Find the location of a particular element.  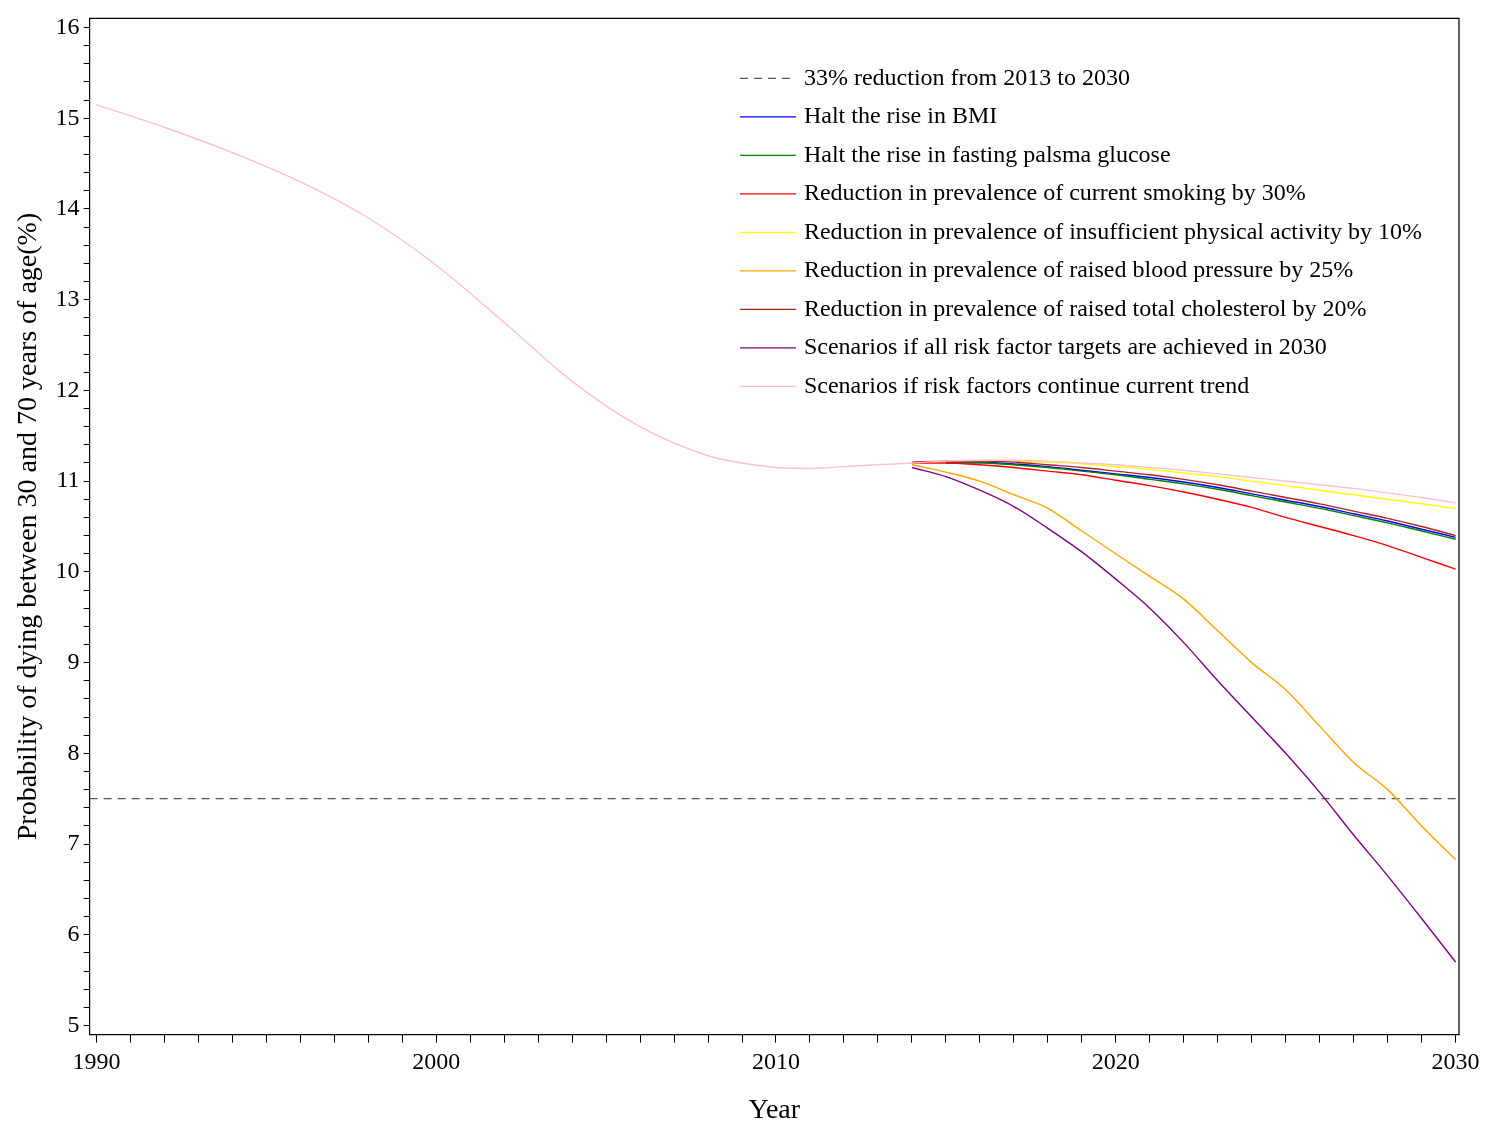

legend-label: Scenarios if risk factors continue current trend is located at coordinates (1026, 384).